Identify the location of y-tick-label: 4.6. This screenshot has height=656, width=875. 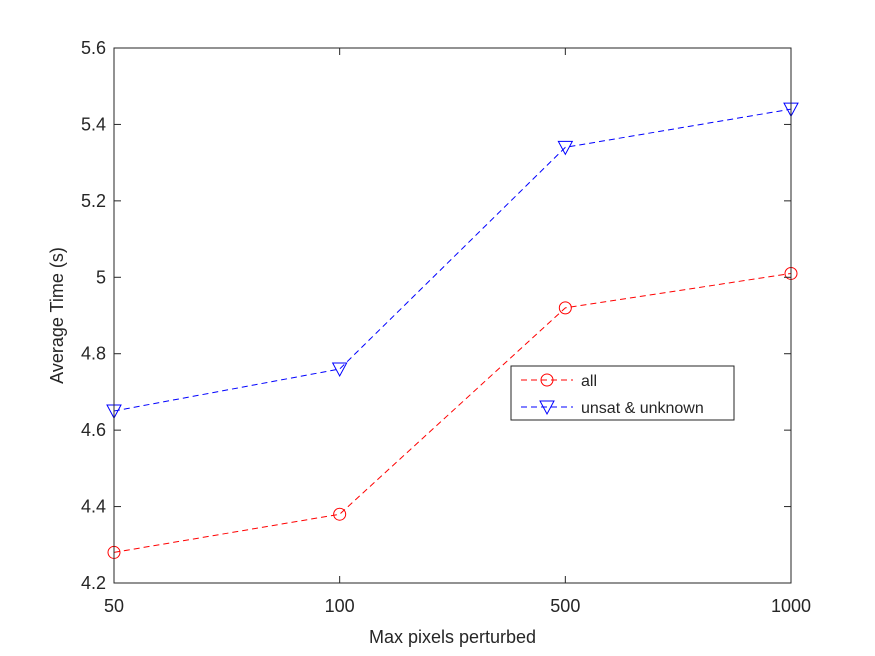
(93, 430).